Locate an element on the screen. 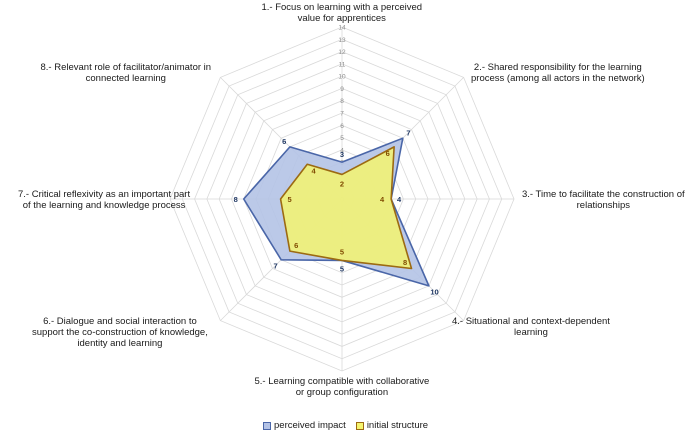 The height and width of the screenshot is (431, 685). legend-item-initial-structure: initial structure is located at coordinates (392, 425).